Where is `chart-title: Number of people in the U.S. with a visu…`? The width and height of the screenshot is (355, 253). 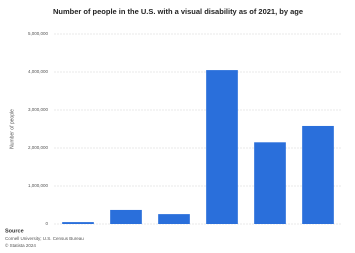
chart-title: Number of people in the U.S. with a visu… is located at coordinates (178, 11).